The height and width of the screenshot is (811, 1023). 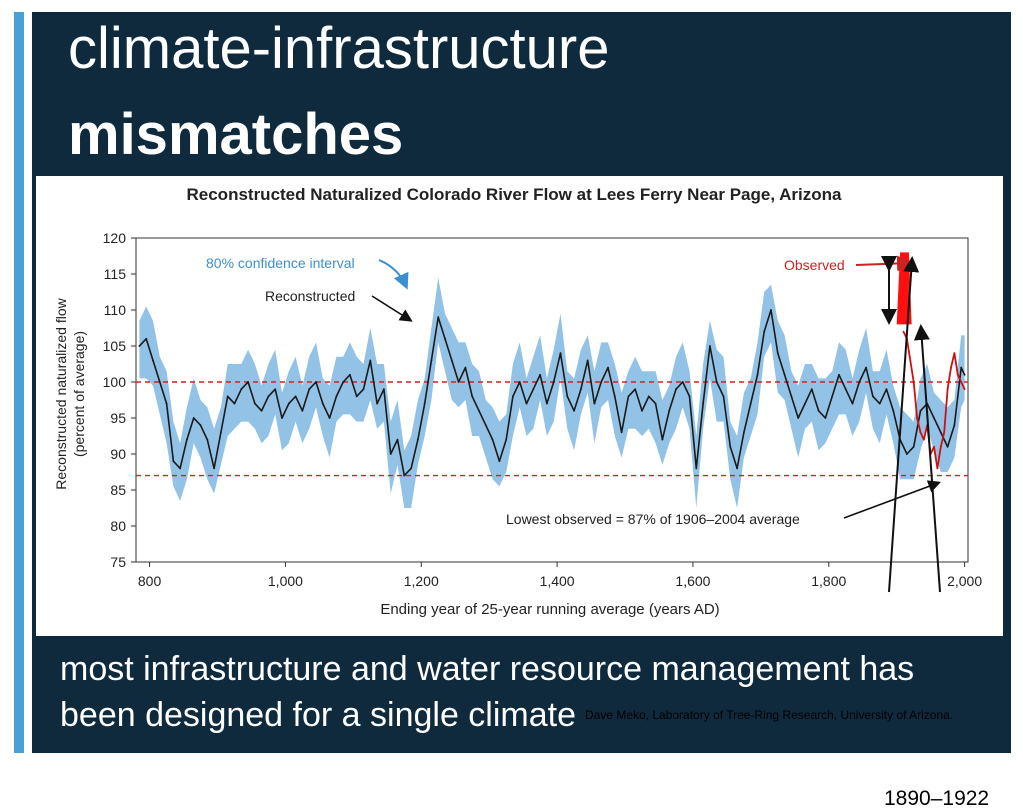 What do you see at coordinates (285, 581) in the screenshot?
I see `x-tick-label: 1,000` at bounding box center [285, 581].